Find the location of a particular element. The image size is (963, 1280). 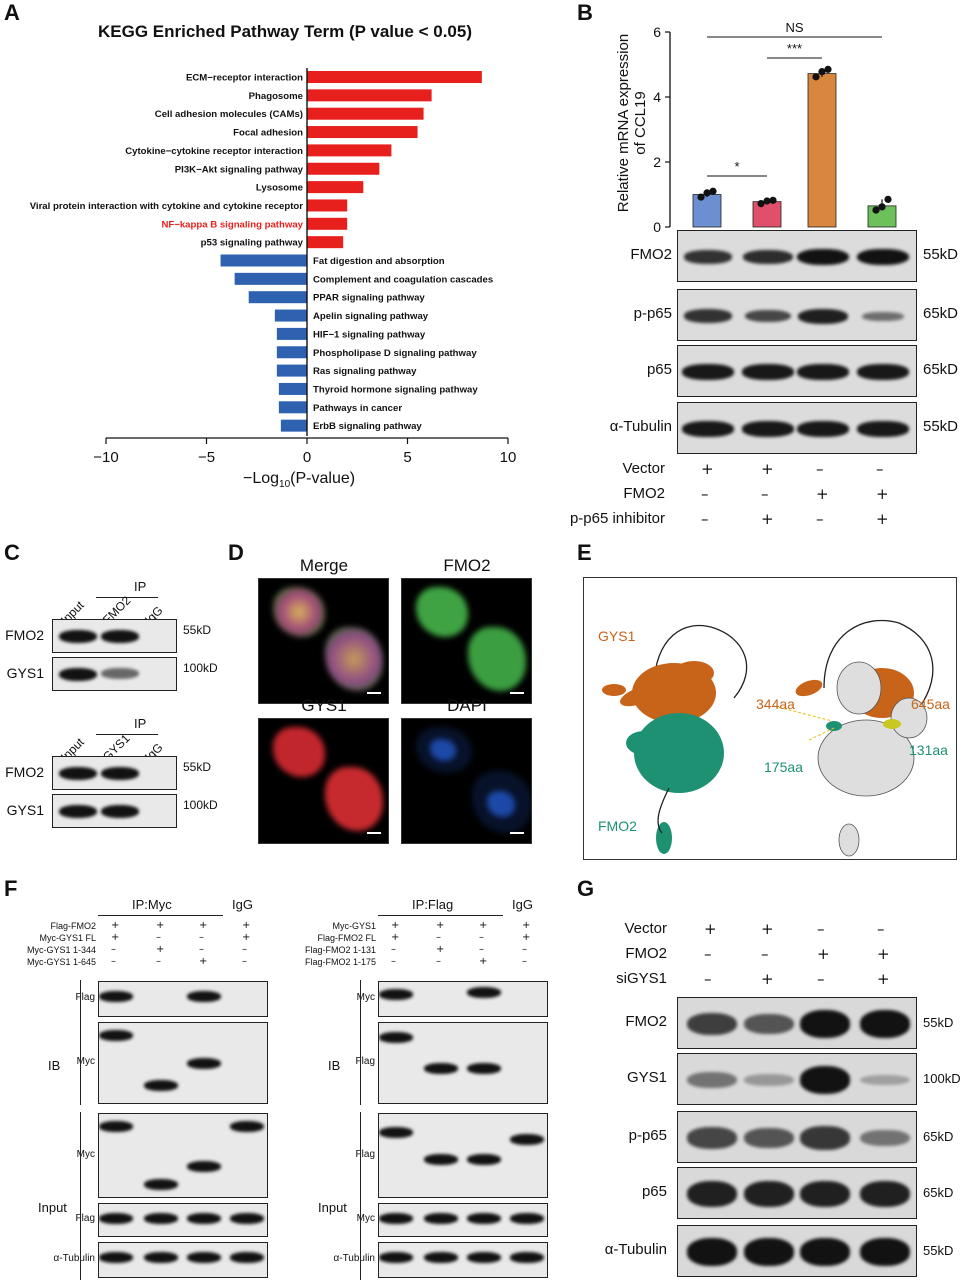

ccl19-data-point is located at coordinates (822, 72).